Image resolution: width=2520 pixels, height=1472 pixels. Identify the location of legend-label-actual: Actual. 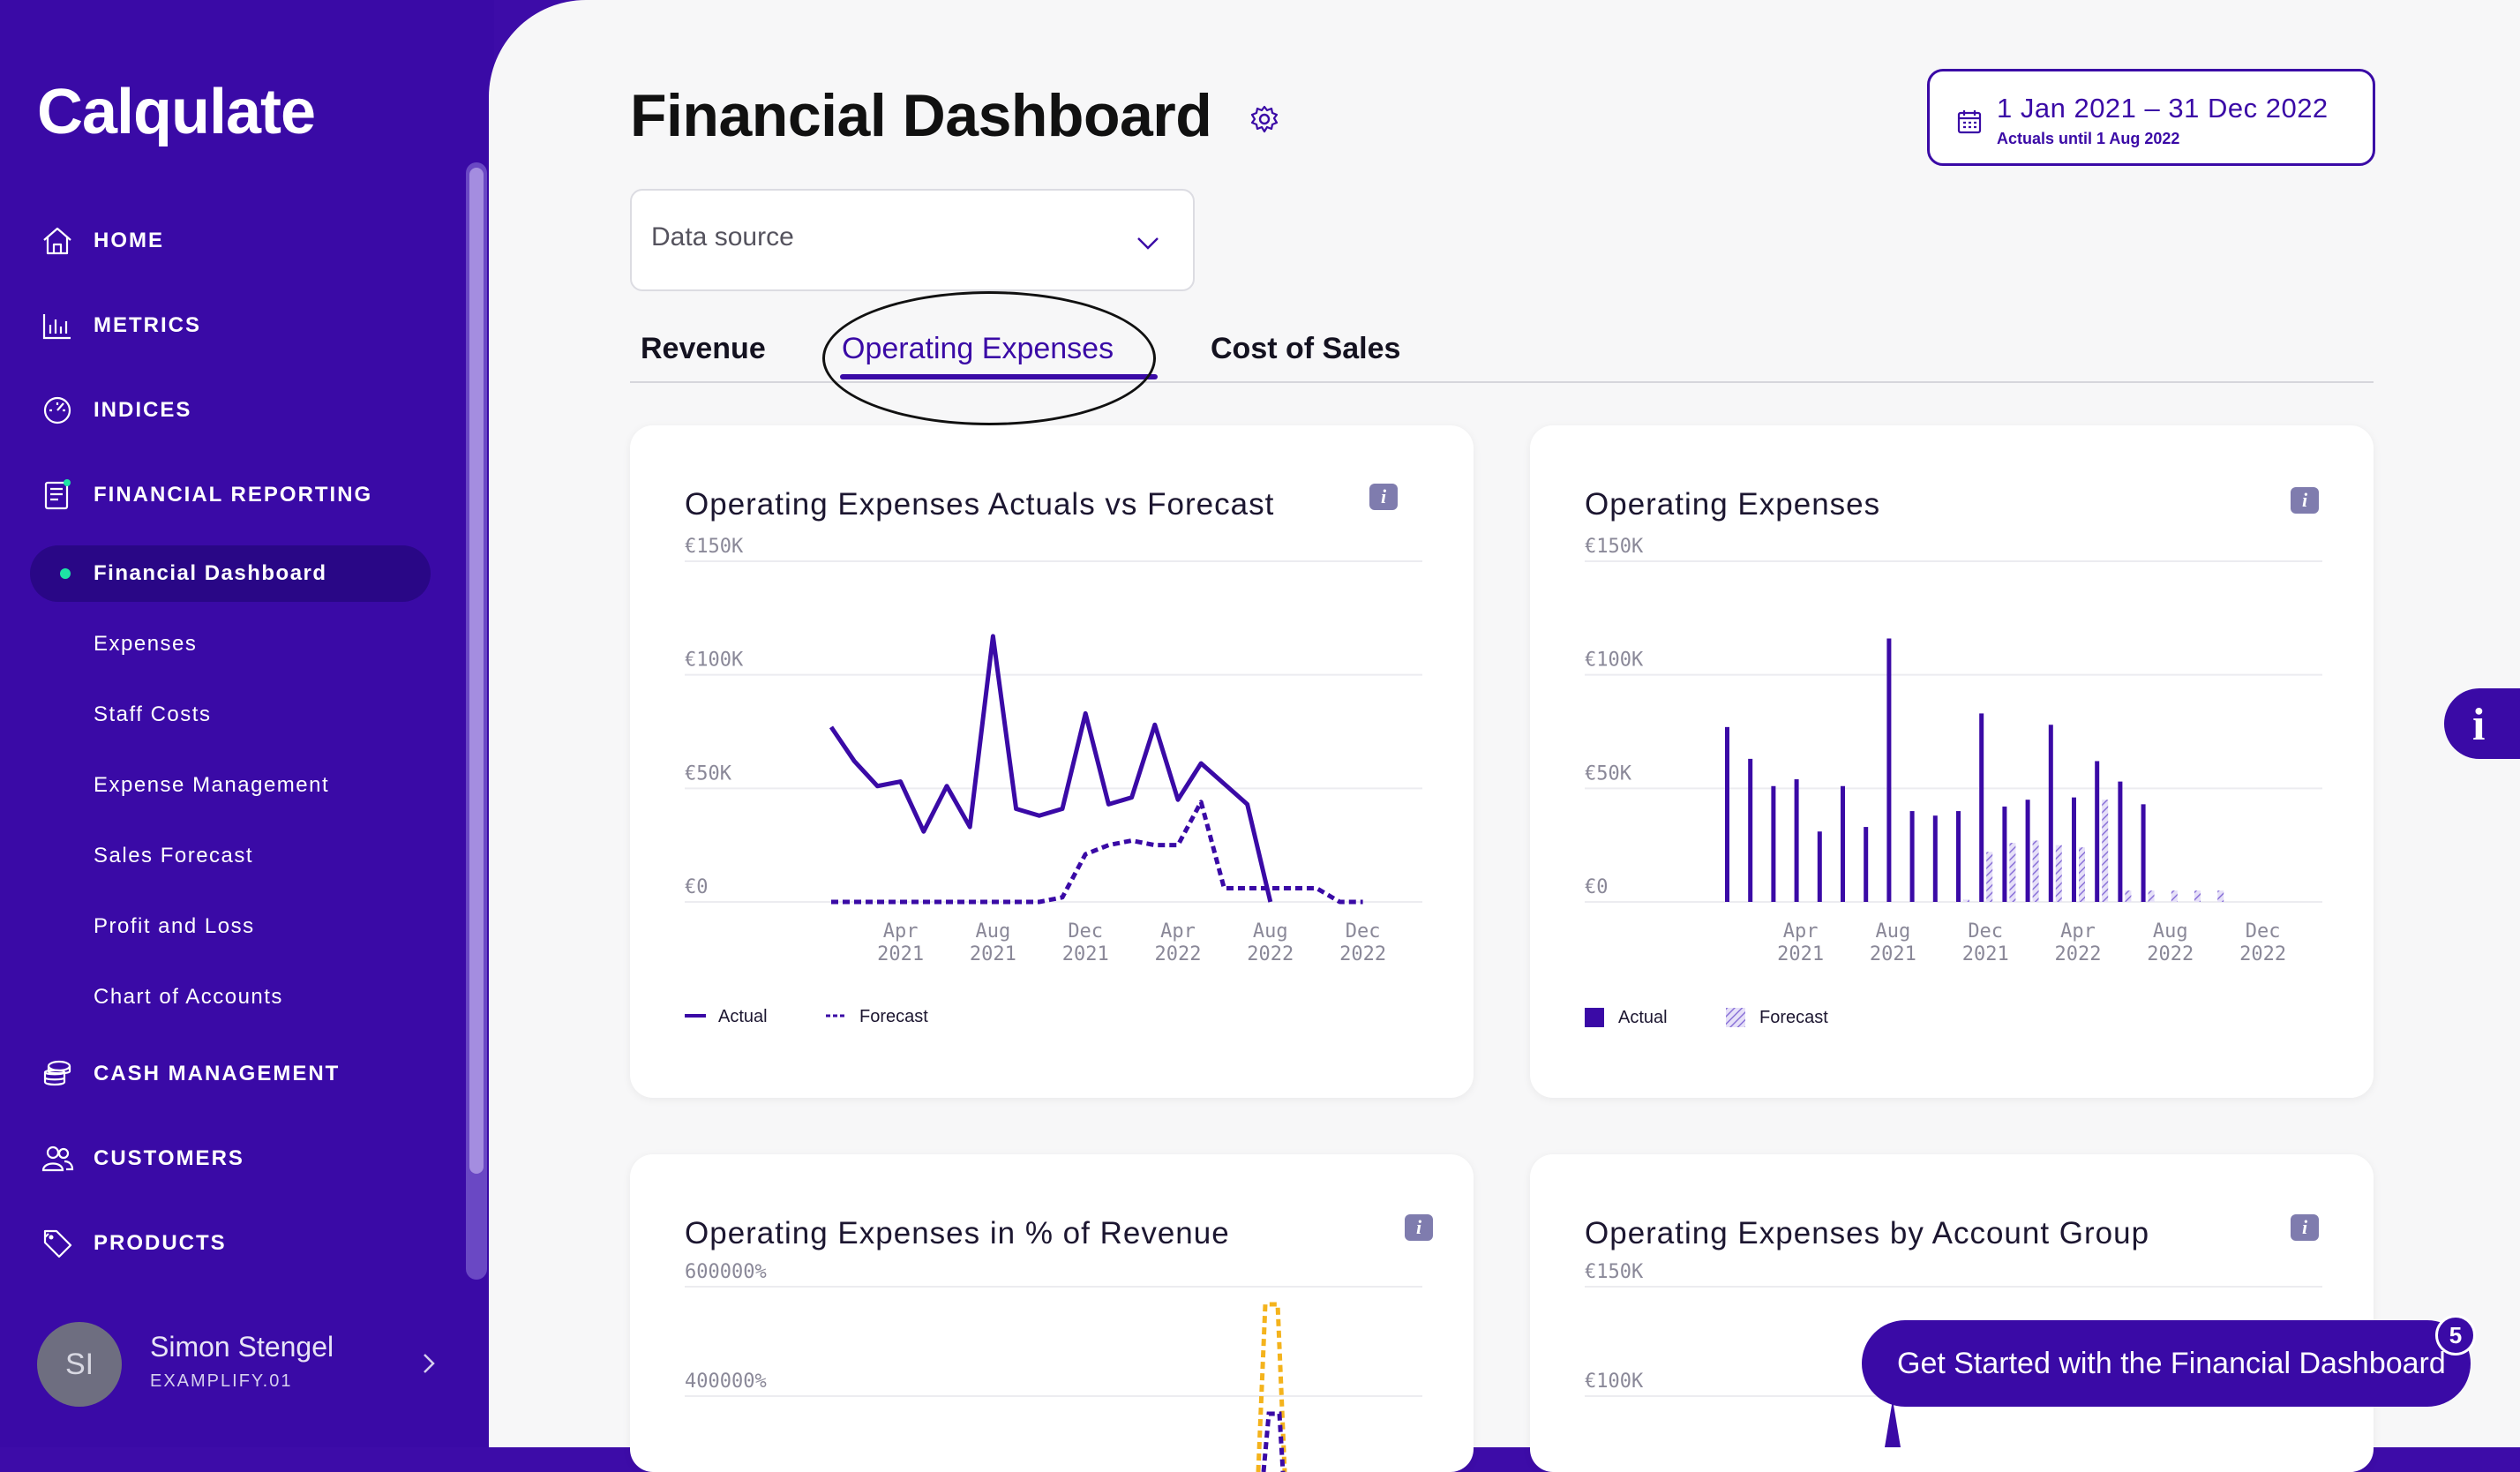
(1643, 1017).